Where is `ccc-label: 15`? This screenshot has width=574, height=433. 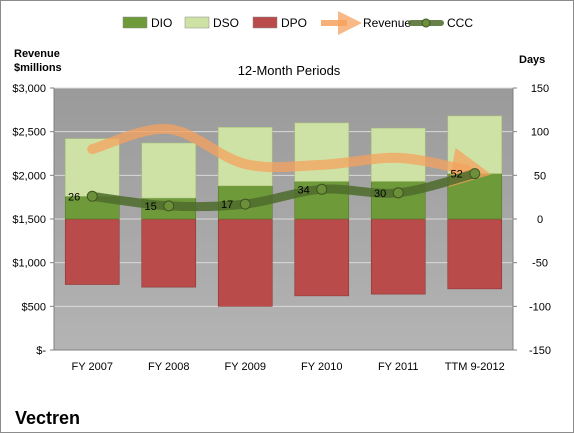
ccc-label: 15 is located at coordinates (151, 207).